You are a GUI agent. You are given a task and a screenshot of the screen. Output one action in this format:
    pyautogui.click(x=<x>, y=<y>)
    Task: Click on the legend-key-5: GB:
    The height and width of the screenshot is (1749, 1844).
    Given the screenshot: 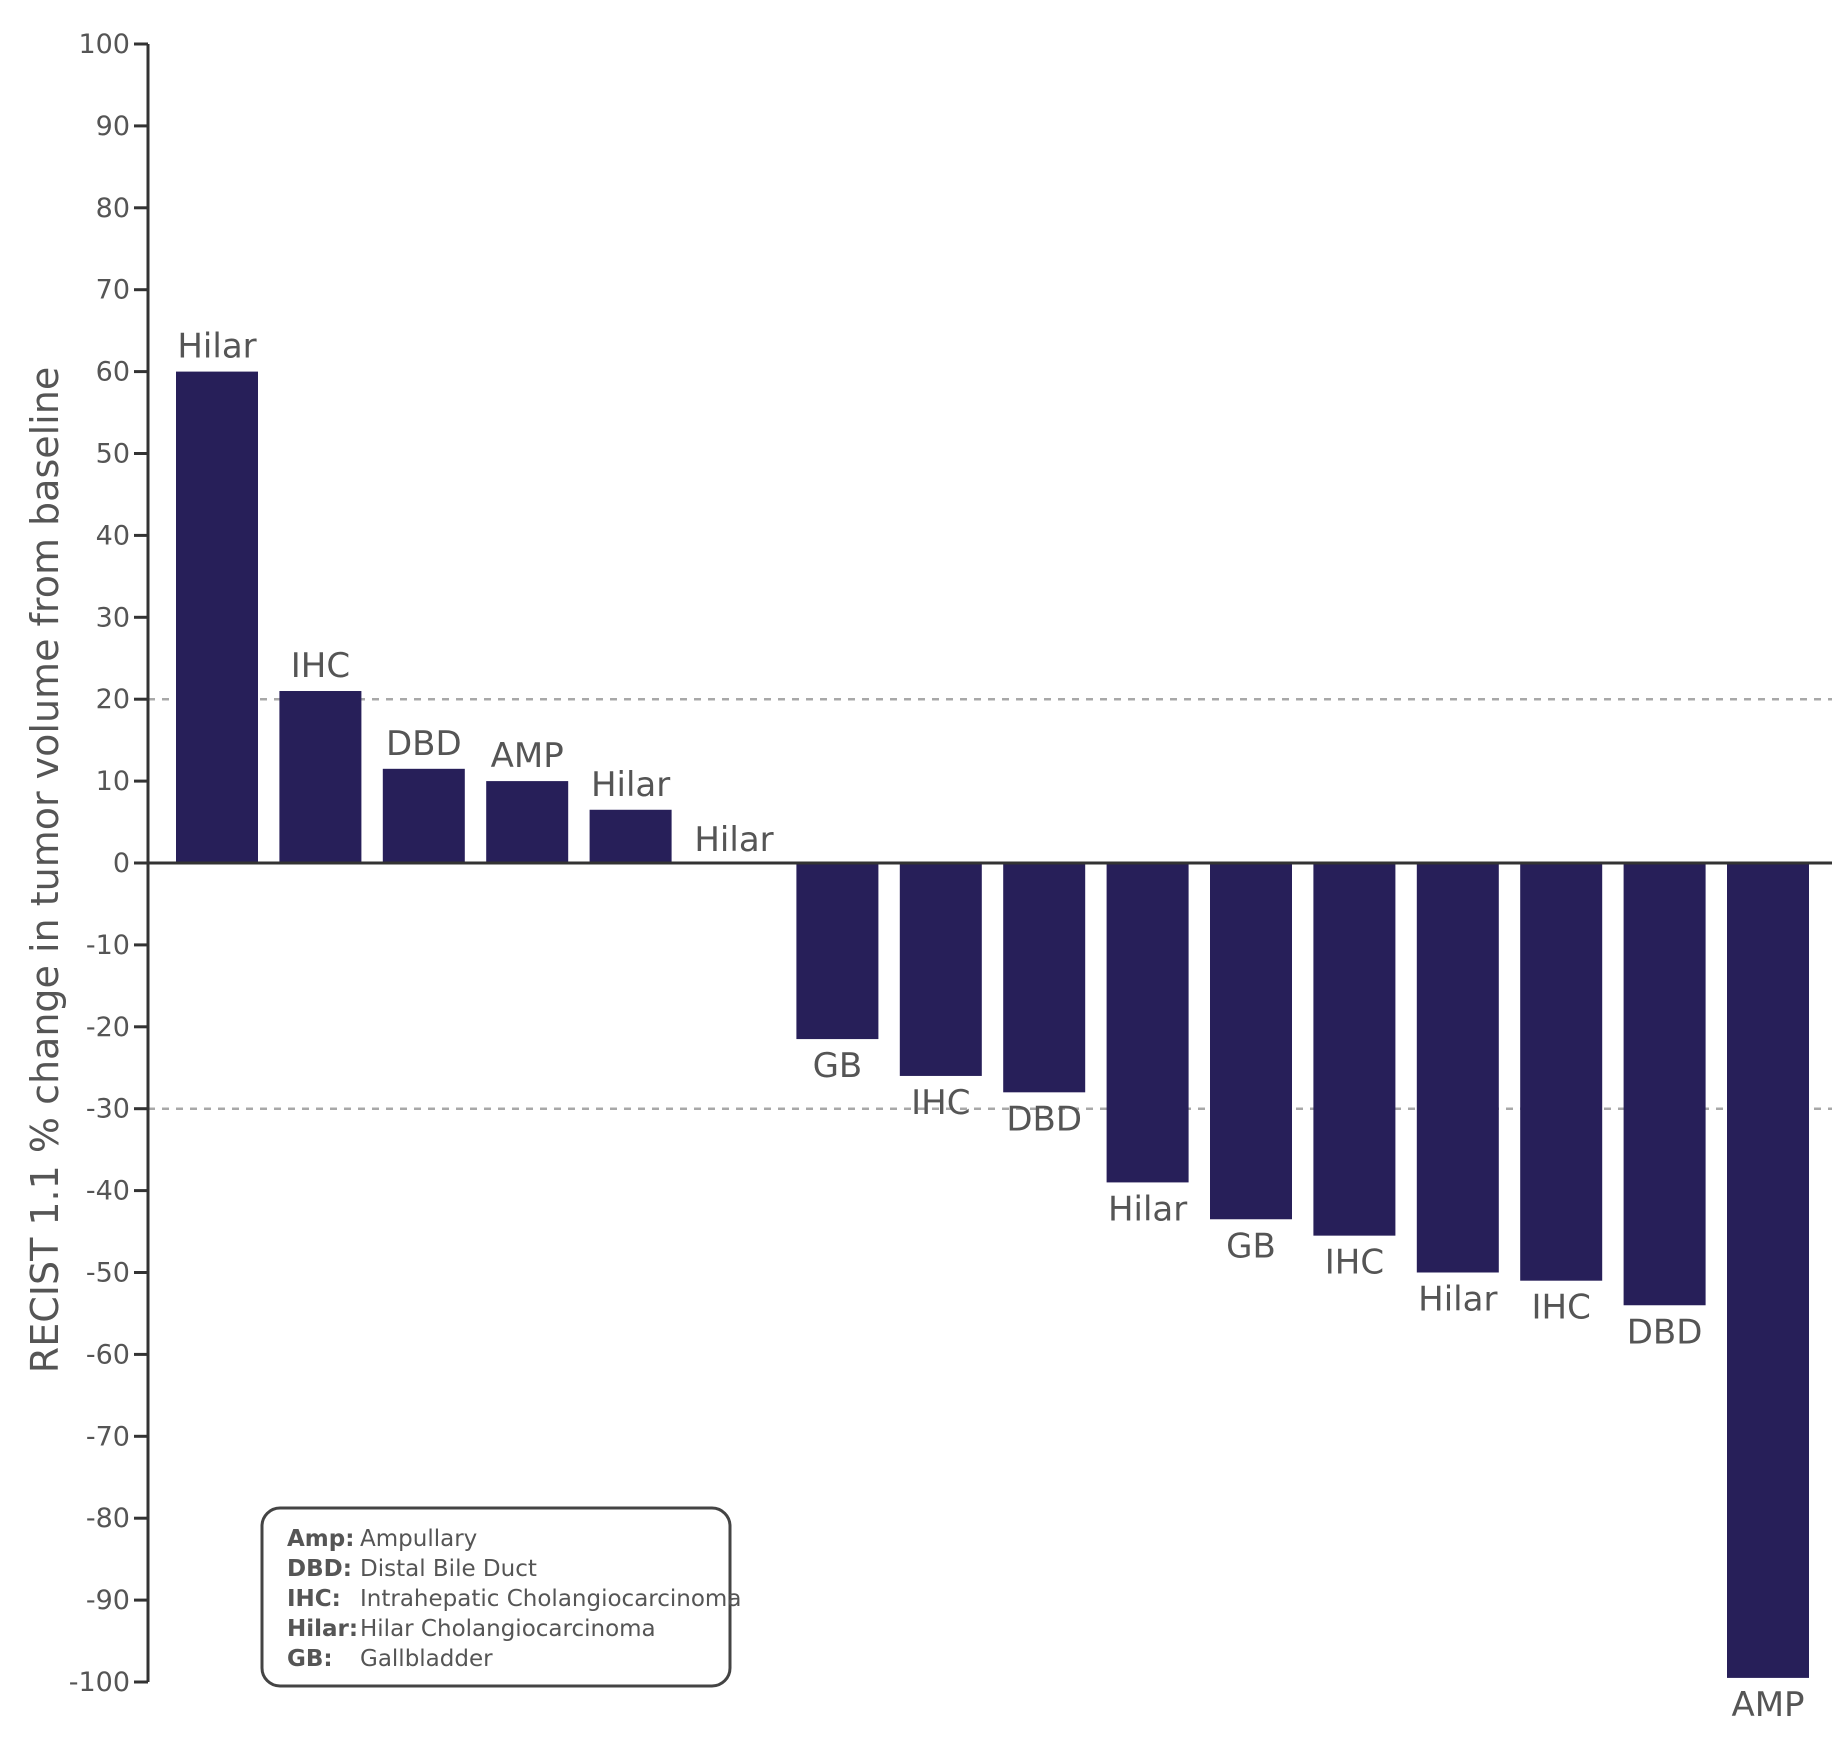 What is the action you would take?
    pyautogui.click(x=310, y=1659)
    